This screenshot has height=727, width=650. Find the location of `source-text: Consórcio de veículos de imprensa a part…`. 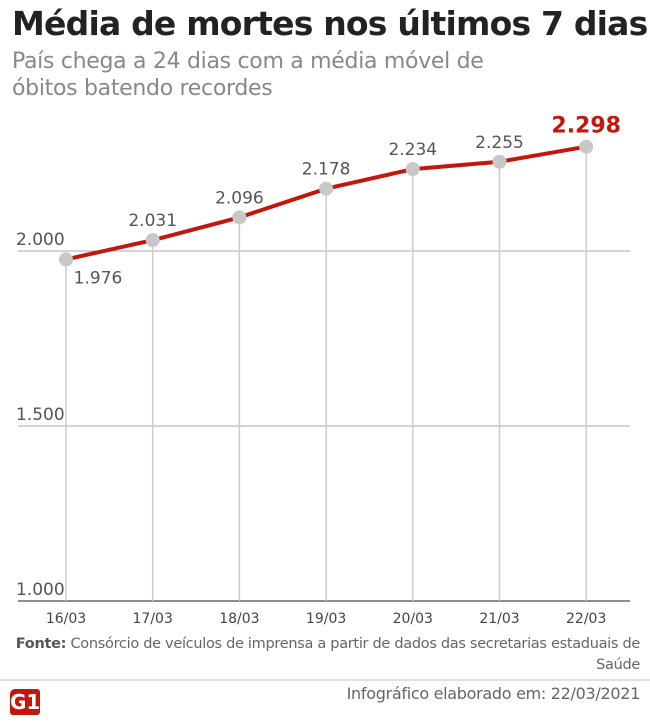

source-text: Consórcio de veículos de imprensa a part… is located at coordinates (355, 654).